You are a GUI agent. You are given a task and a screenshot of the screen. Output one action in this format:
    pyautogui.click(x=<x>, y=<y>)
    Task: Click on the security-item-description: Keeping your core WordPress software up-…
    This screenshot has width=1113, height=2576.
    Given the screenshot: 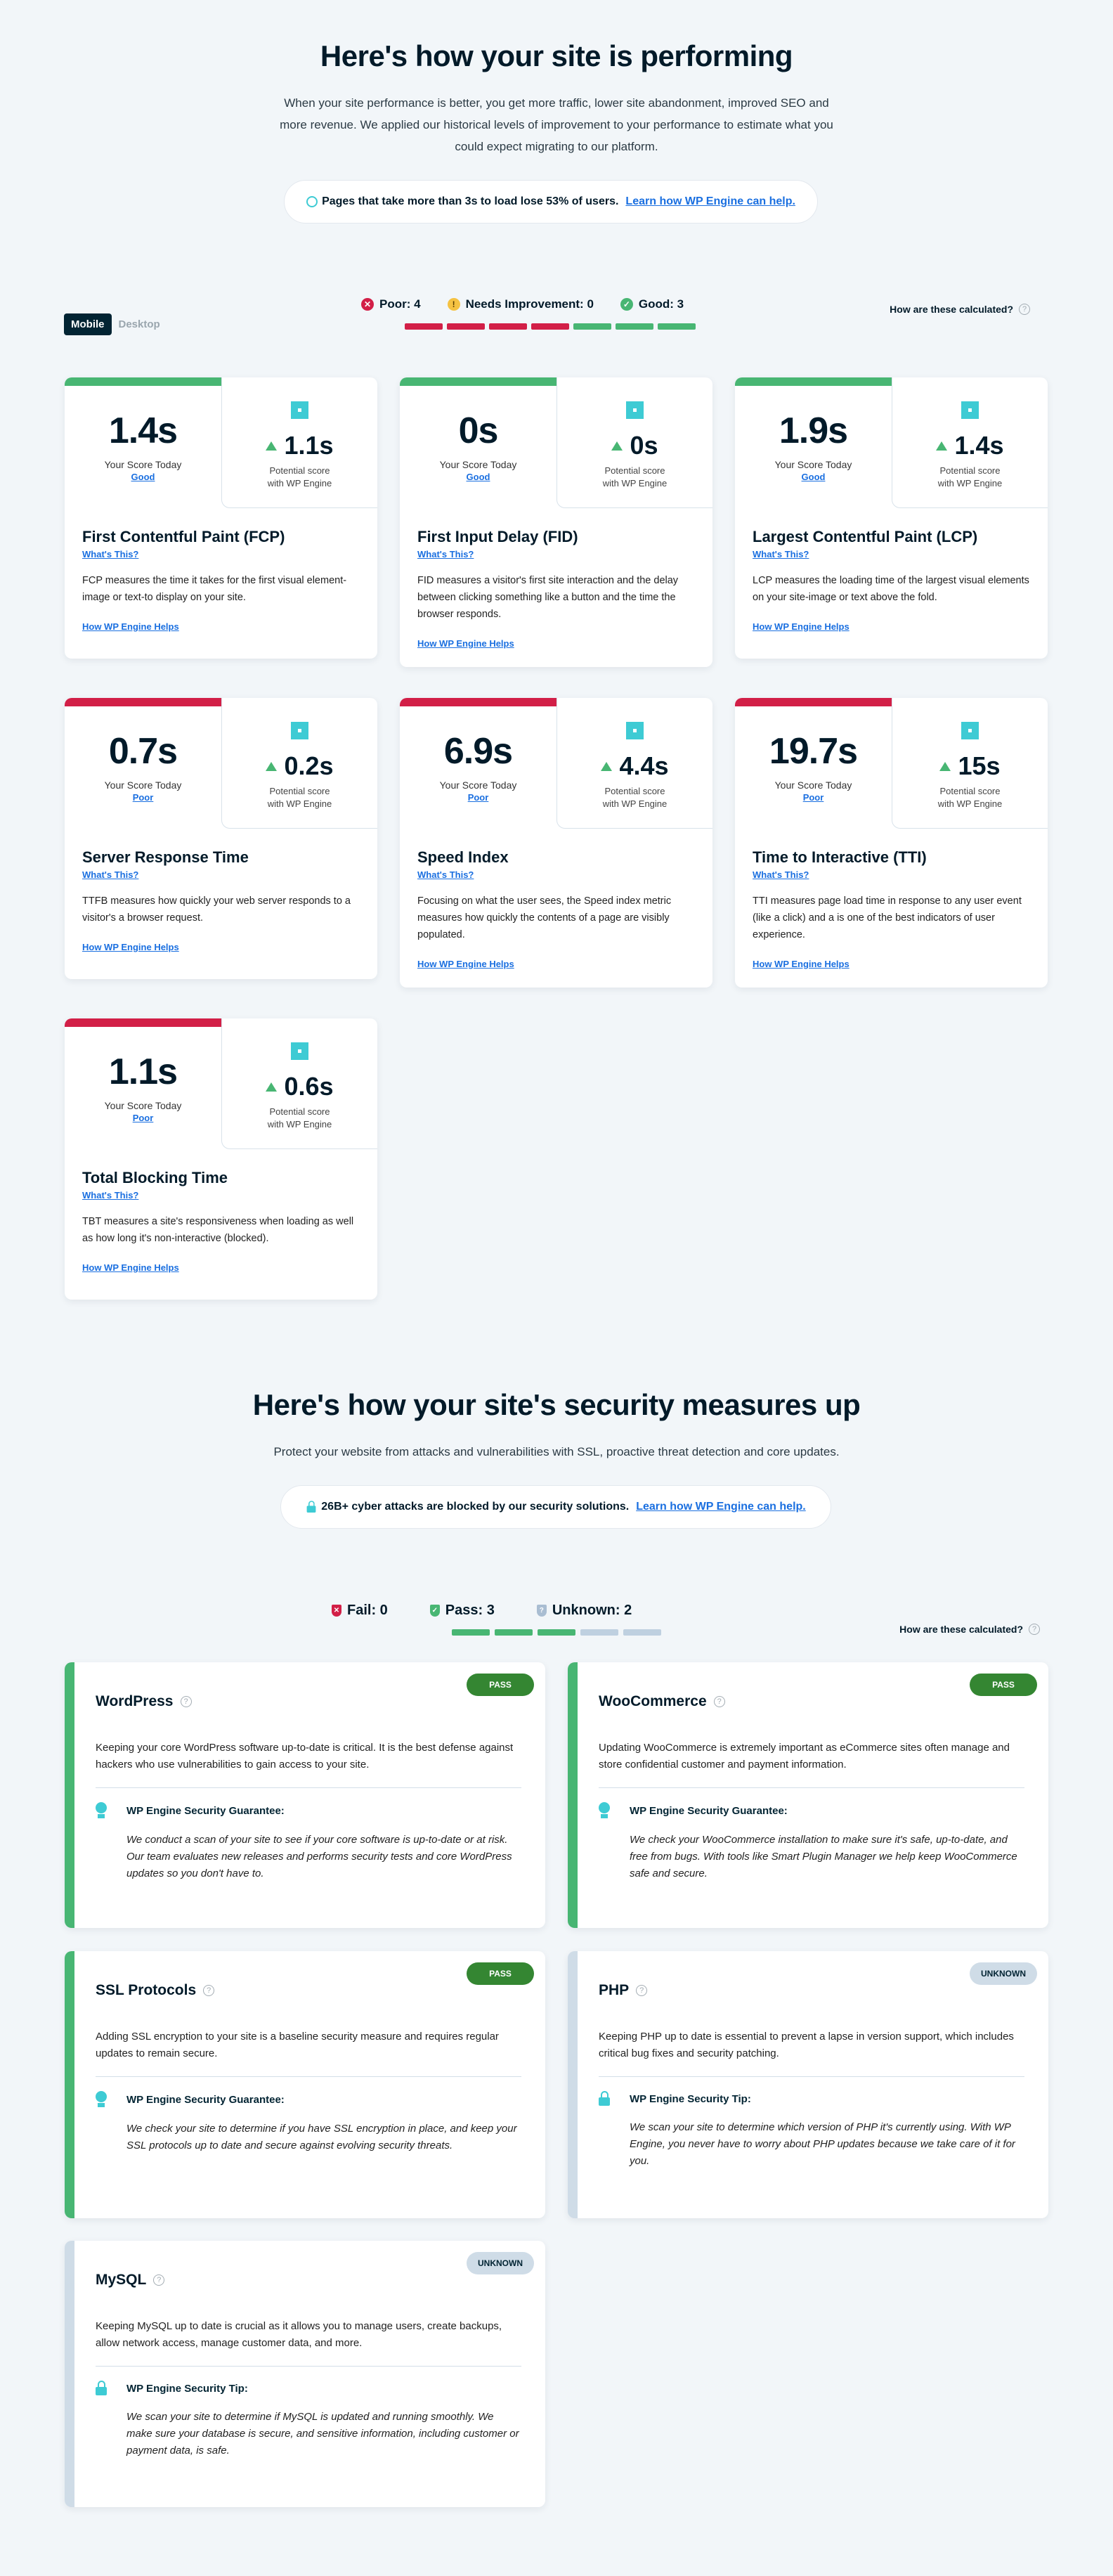 What is the action you would take?
    pyautogui.click(x=305, y=1757)
    